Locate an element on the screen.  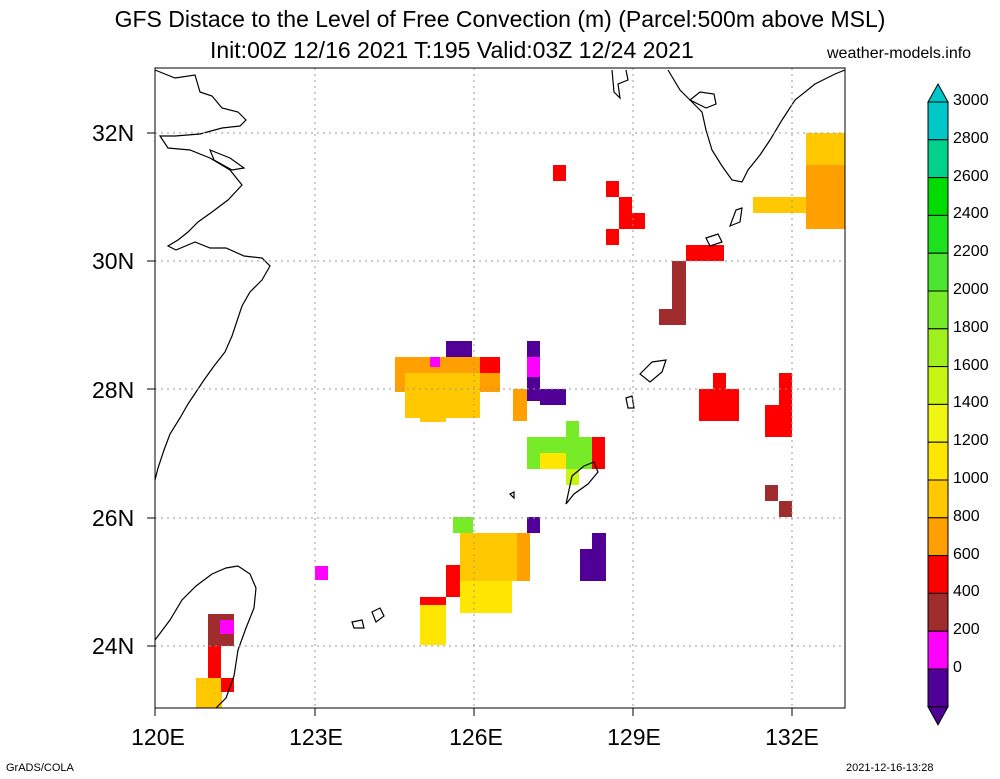
colorbar-label: 400 is located at coordinates (966, 592).